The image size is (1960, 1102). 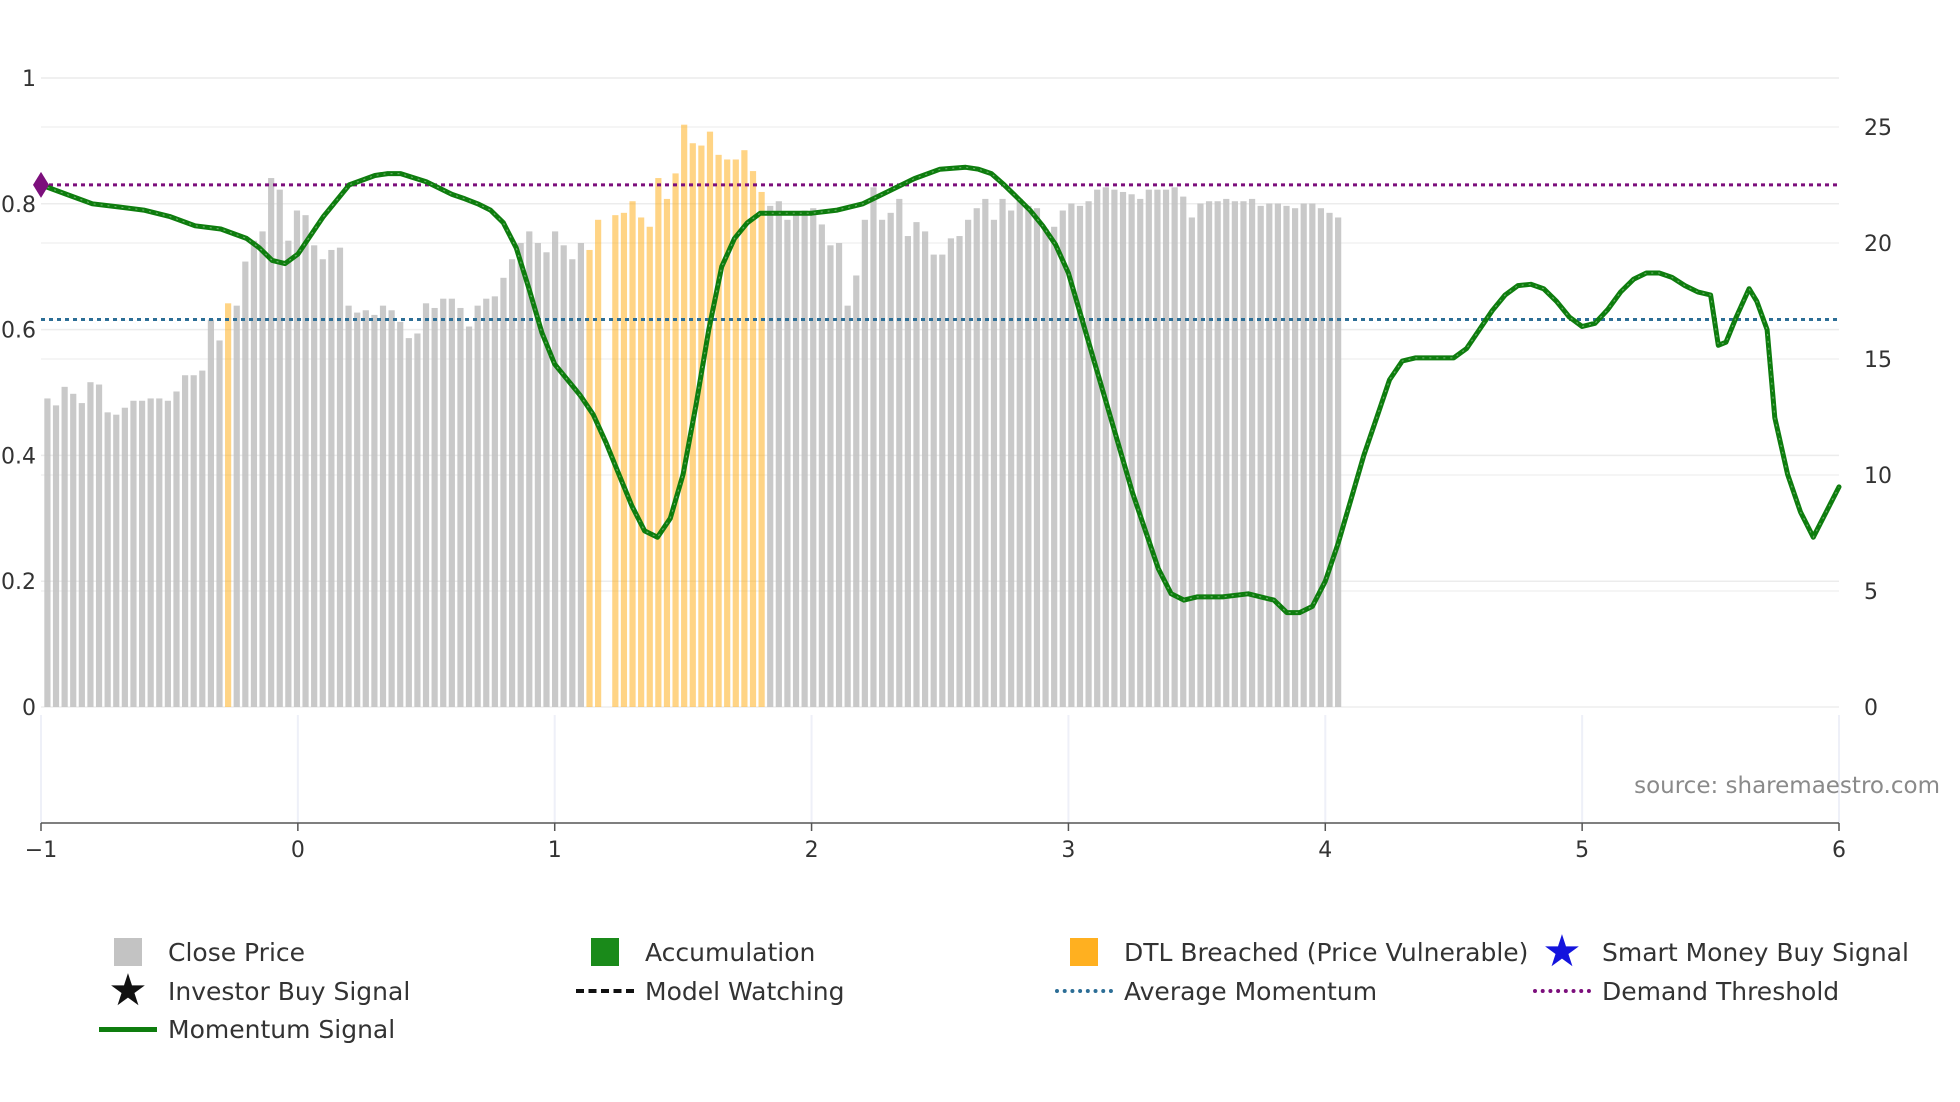 I want to click on right-axis-tick-label: 15, so click(x=1878, y=360).